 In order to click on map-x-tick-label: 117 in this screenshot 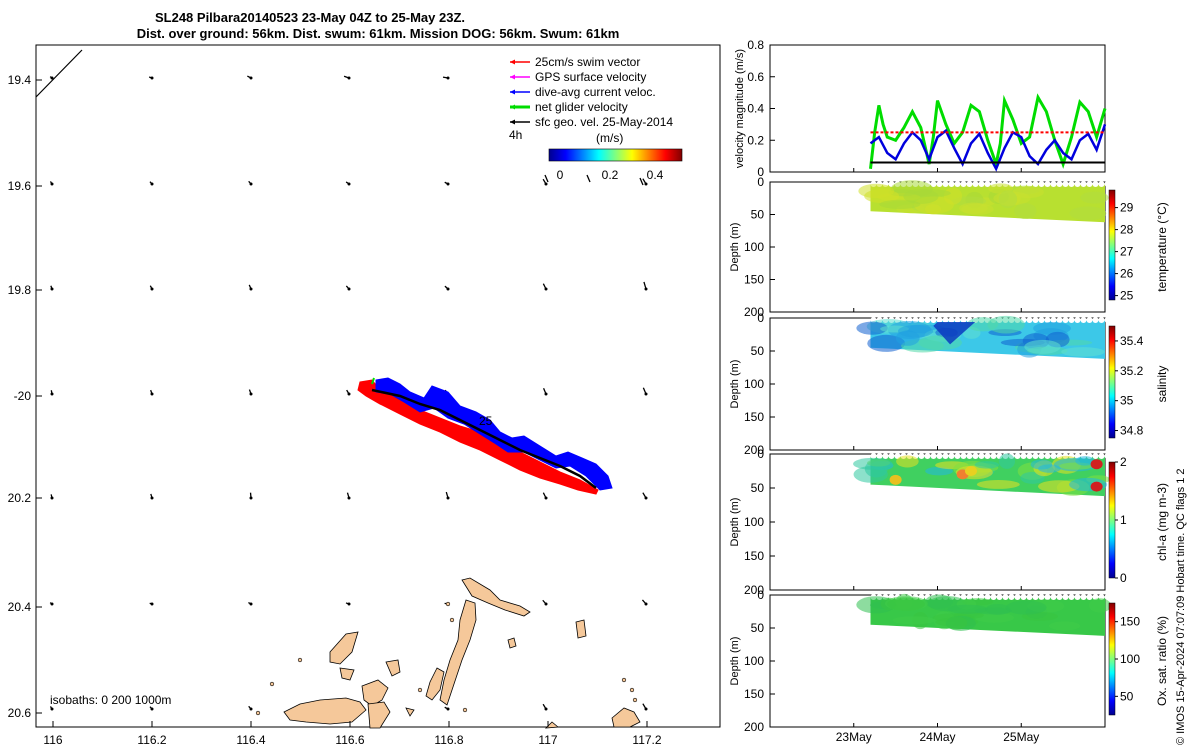, I will do `click(547, 740)`.